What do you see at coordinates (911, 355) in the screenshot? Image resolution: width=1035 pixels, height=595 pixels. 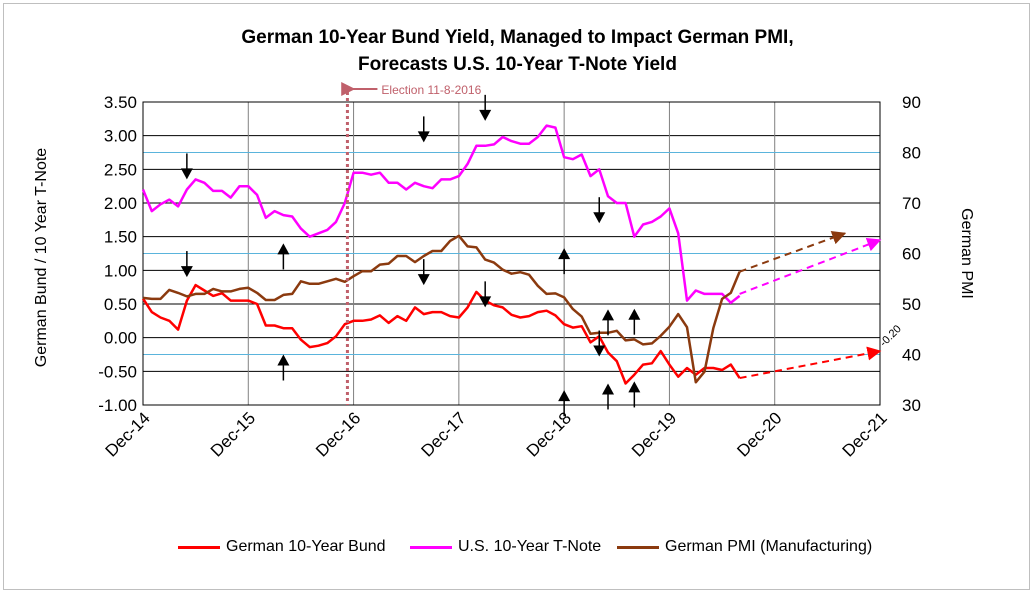 I see `right-tick-label: 40` at bounding box center [911, 355].